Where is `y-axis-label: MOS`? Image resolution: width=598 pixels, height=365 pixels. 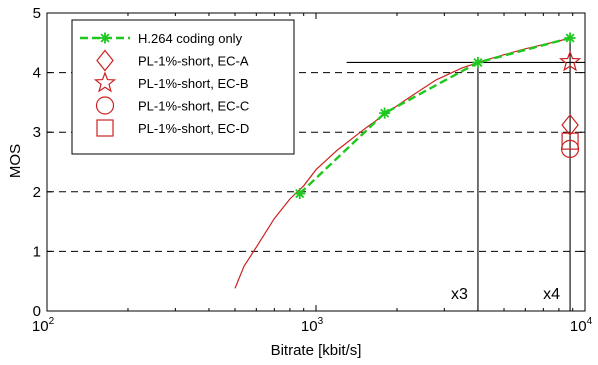 y-axis-label: MOS is located at coordinates (15, 161).